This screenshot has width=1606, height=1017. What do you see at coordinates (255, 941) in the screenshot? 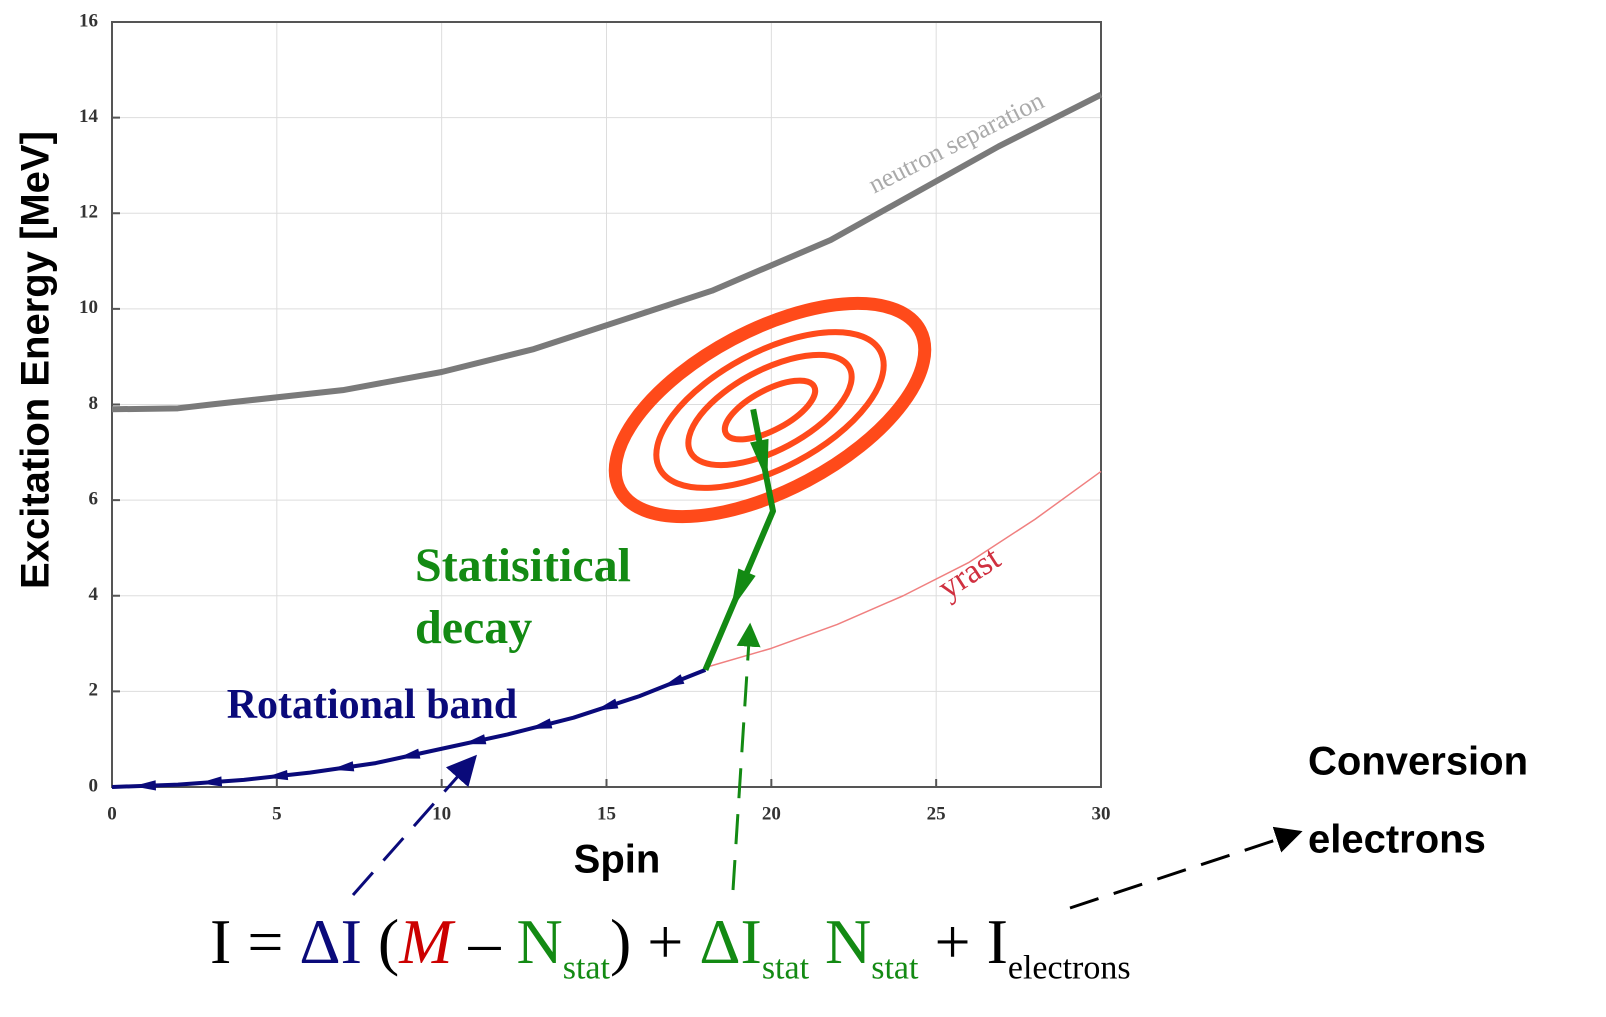
I see `formula-part: I =` at bounding box center [255, 941].